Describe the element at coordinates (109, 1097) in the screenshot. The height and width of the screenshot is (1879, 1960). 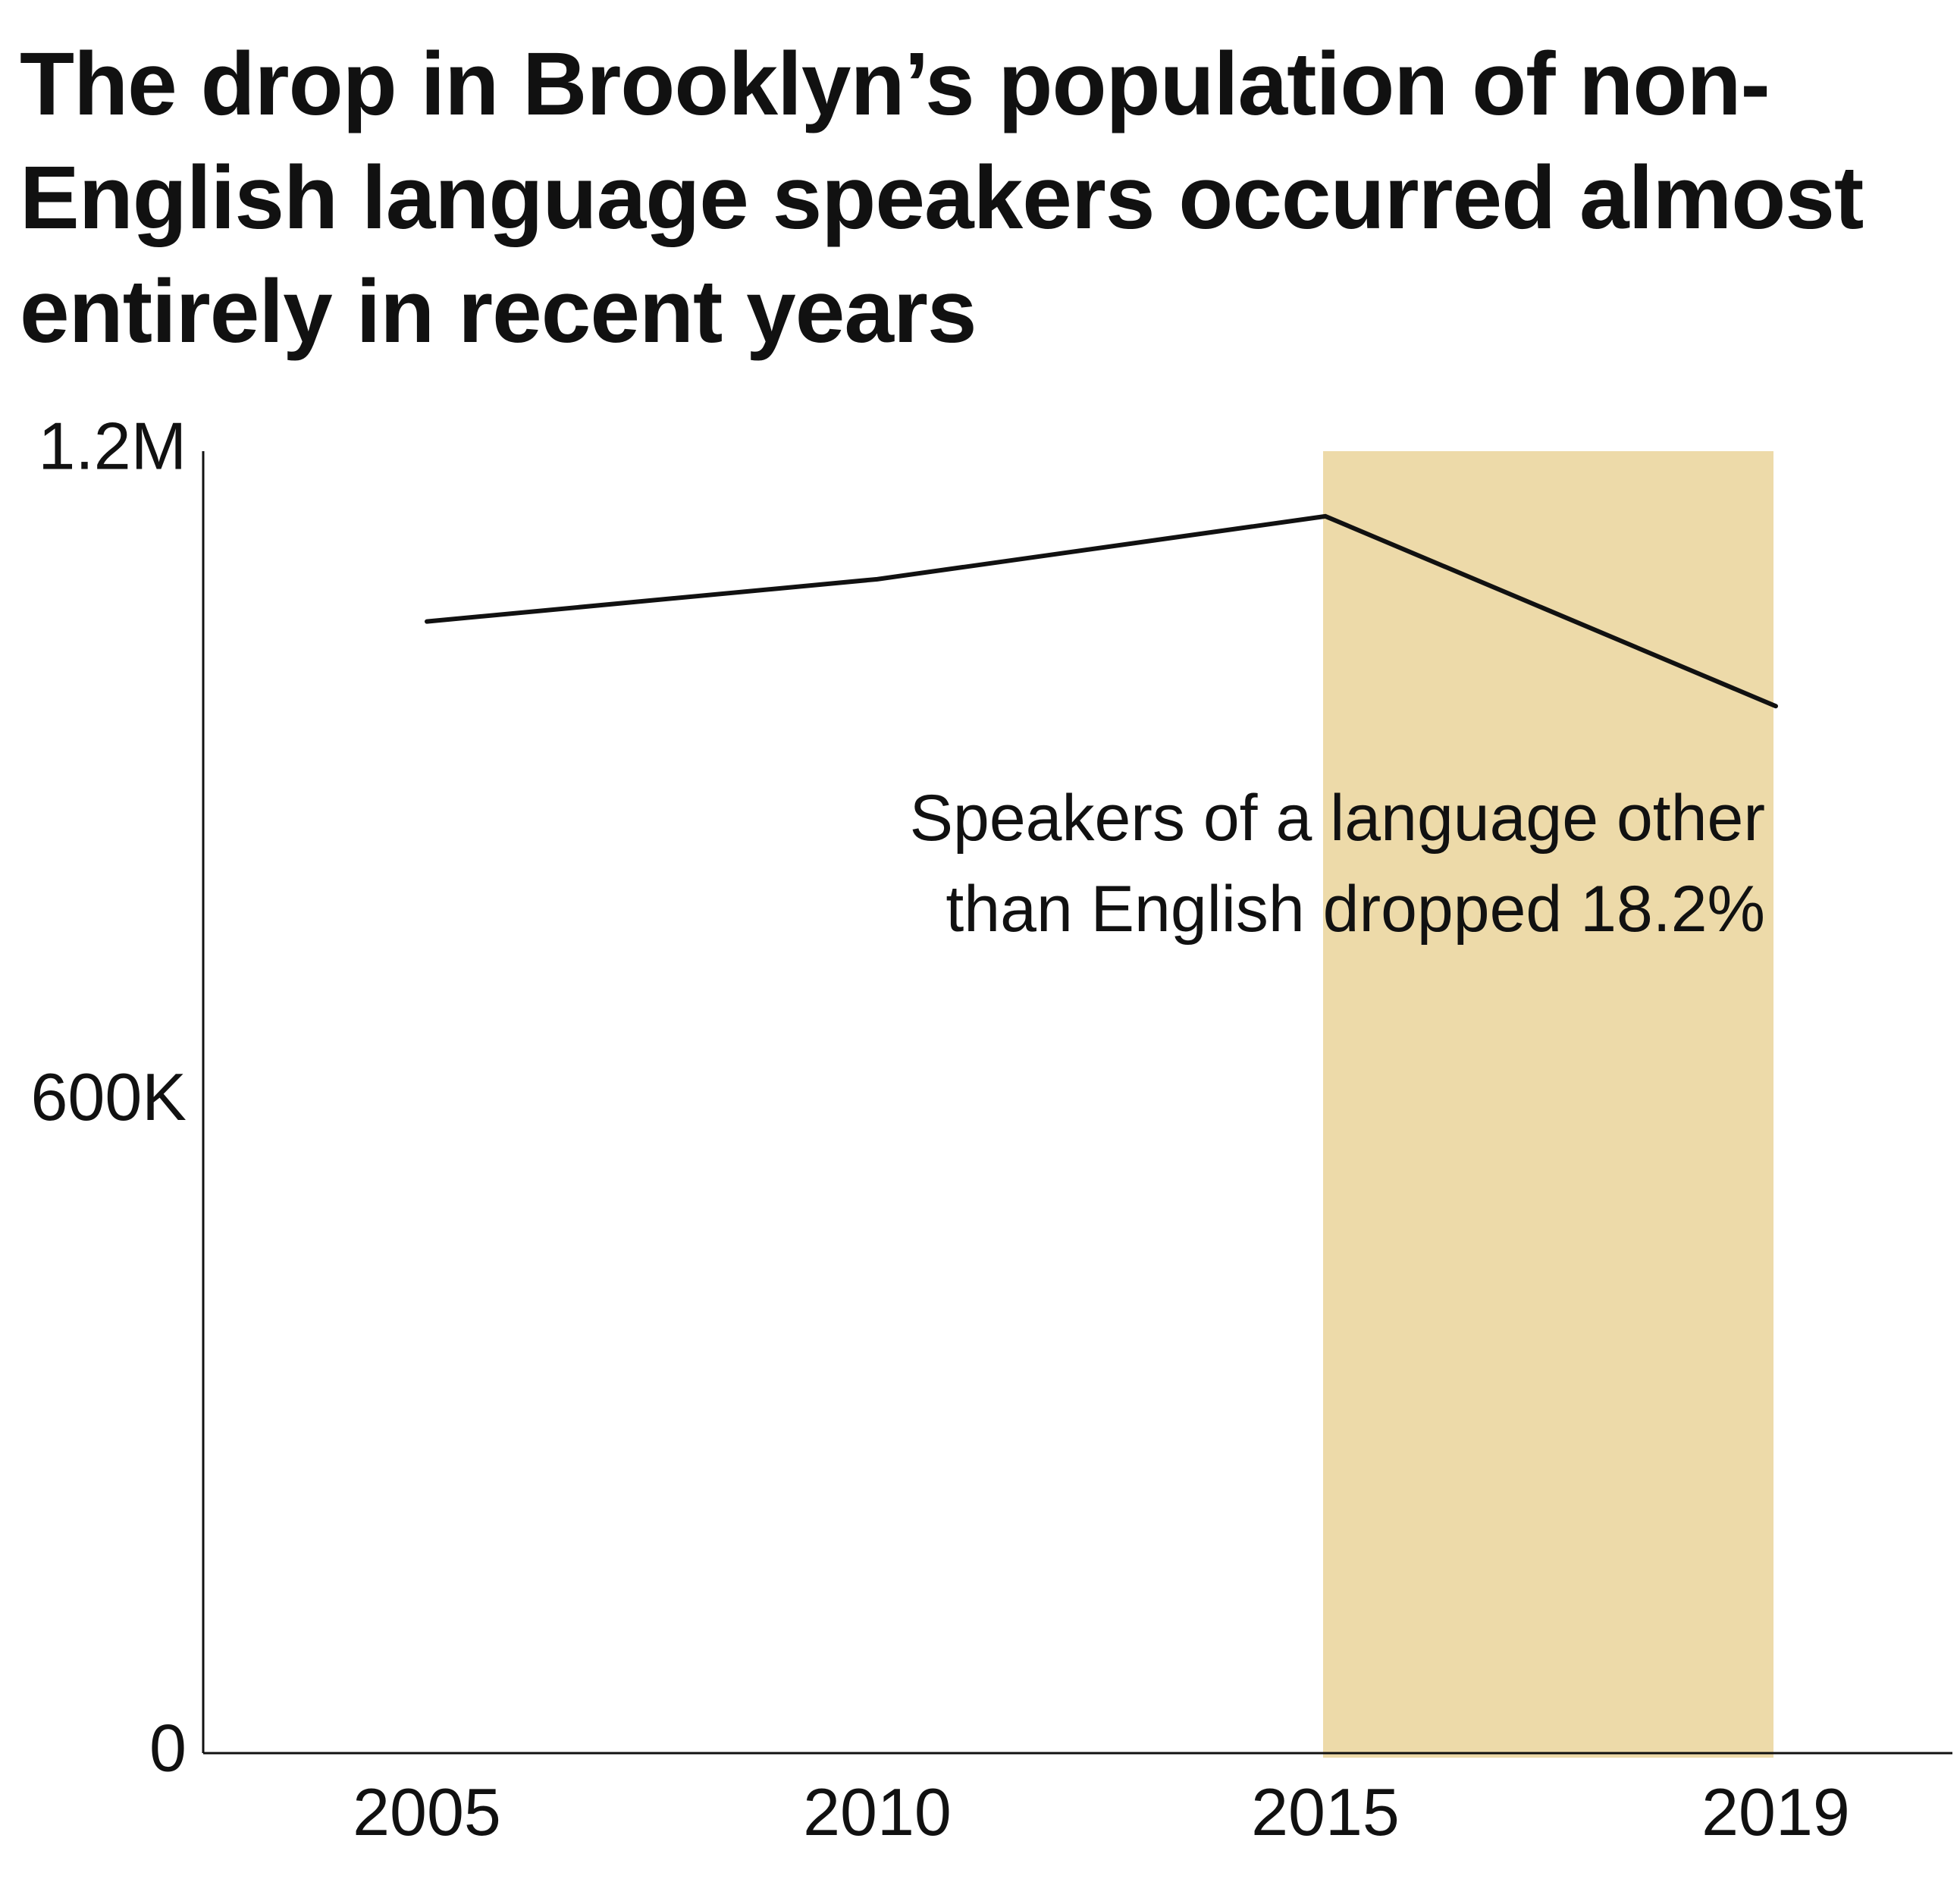
I see `y-tick-label: 600K` at that location.